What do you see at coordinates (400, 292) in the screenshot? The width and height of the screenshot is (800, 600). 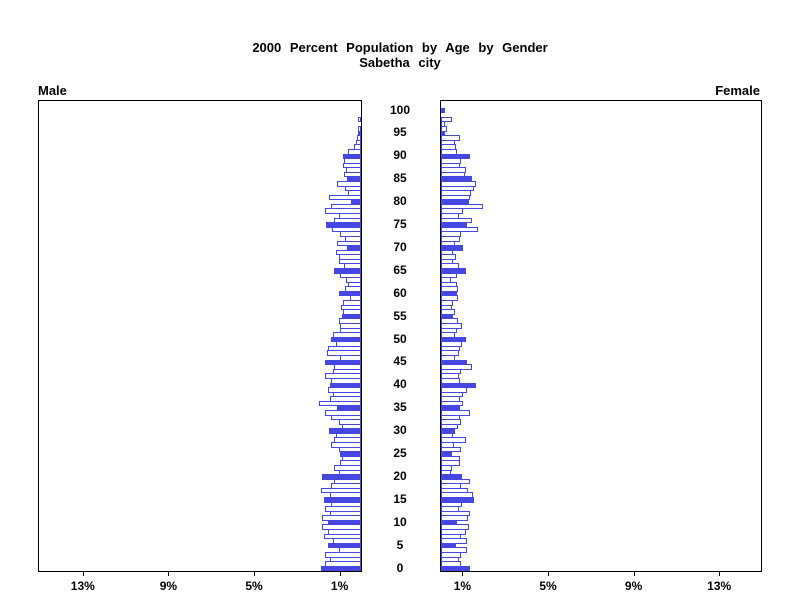 I see `age-tick-label-60: 60` at bounding box center [400, 292].